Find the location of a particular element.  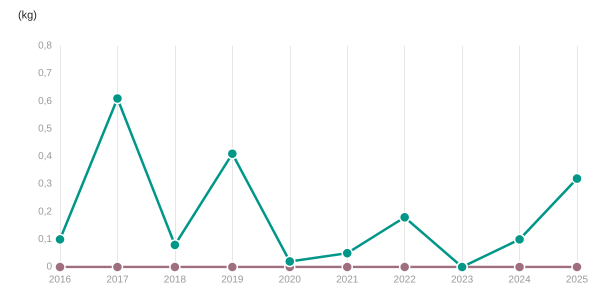

y-tick-label: 0,4 is located at coordinates (45, 156).